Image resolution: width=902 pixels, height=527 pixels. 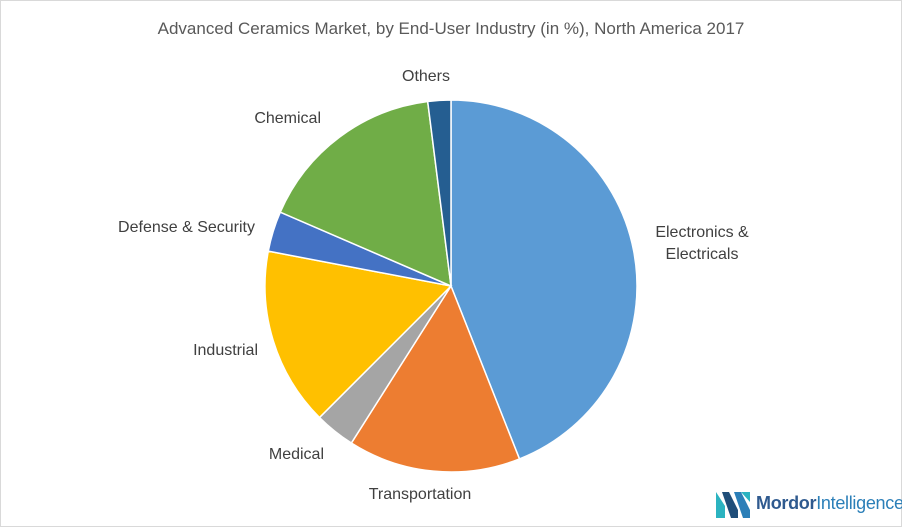 I want to click on pie-slice-others, so click(x=439, y=193).